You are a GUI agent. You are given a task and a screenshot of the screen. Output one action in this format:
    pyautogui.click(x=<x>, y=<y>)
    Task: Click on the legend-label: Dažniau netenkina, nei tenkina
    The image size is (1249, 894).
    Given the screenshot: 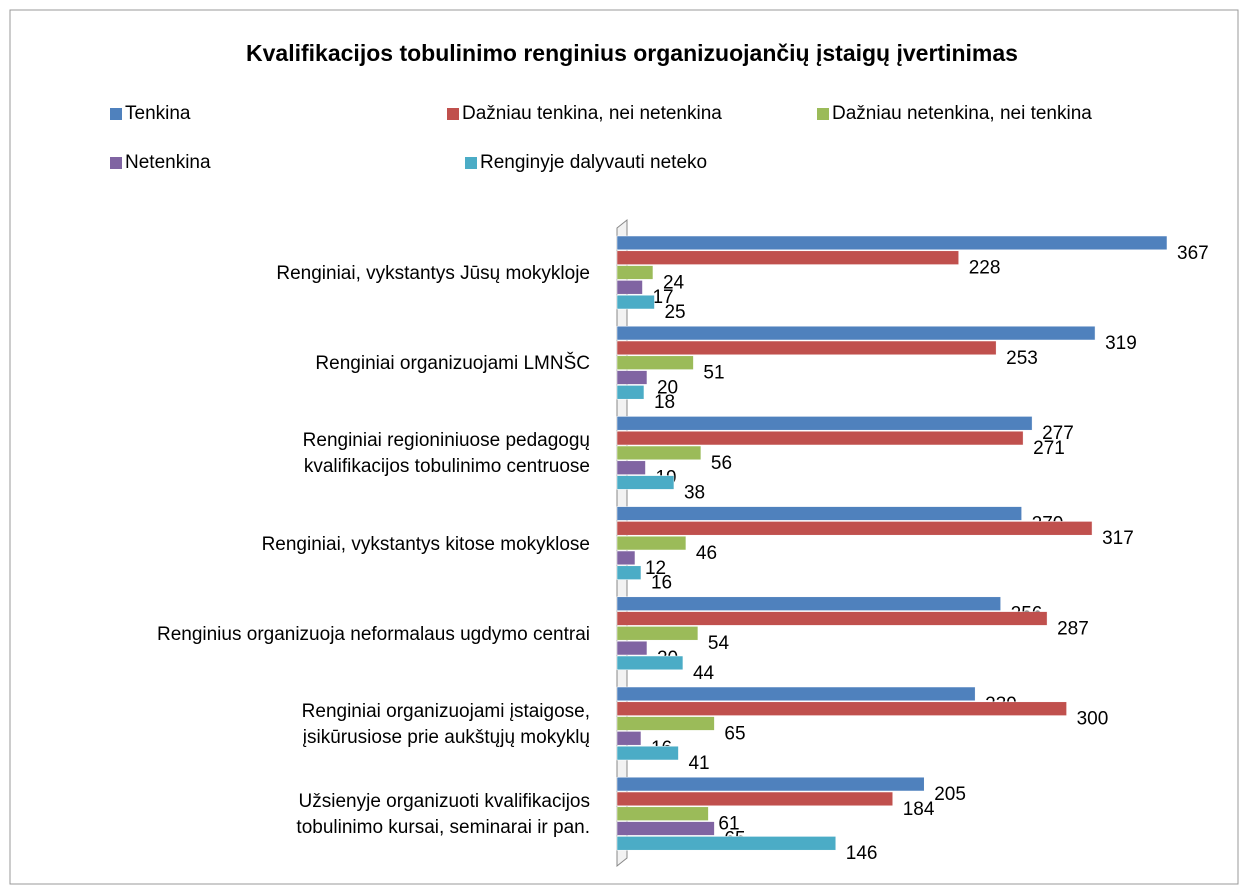 What is the action you would take?
    pyautogui.click(x=962, y=113)
    